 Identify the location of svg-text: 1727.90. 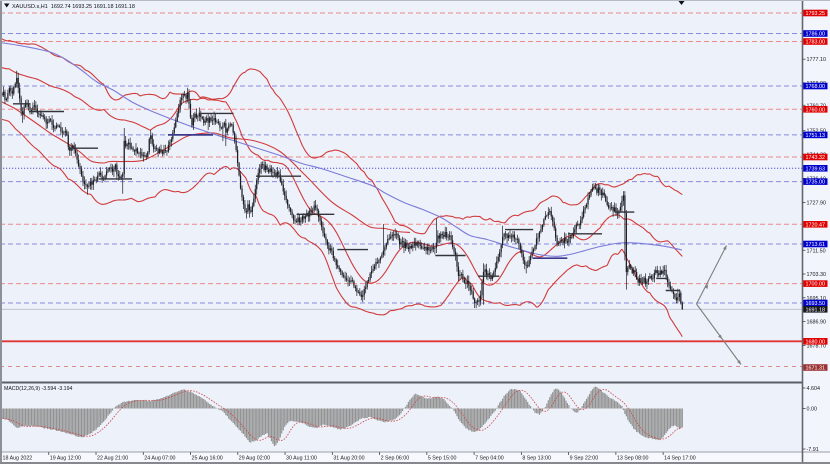
(817, 204).